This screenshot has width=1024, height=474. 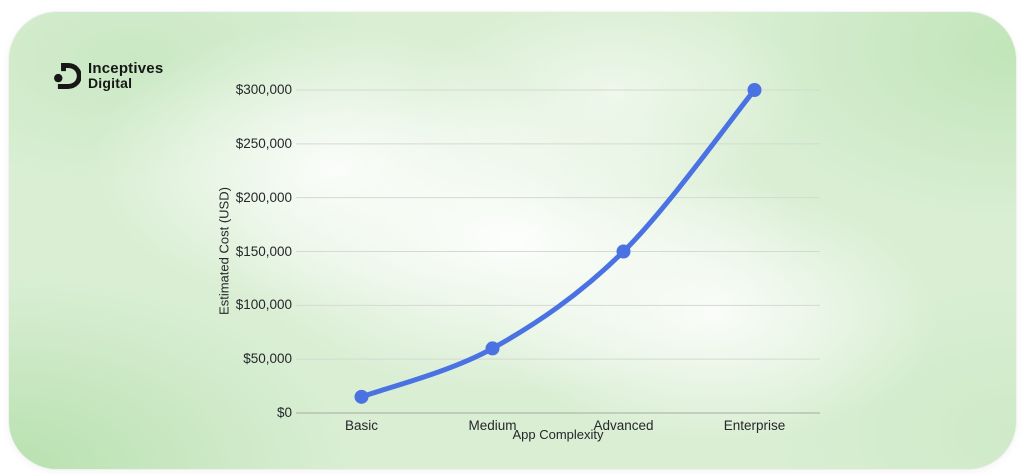 I want to click on logo-text: Inceptives Digital, so click(x=125, y=76).